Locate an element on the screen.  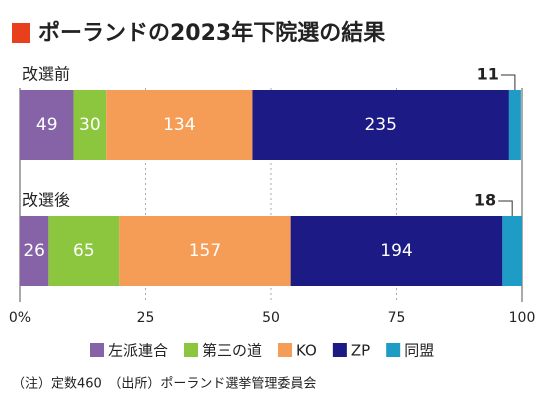
legend-label: 第三の道 is located at coordinates (232, 351).